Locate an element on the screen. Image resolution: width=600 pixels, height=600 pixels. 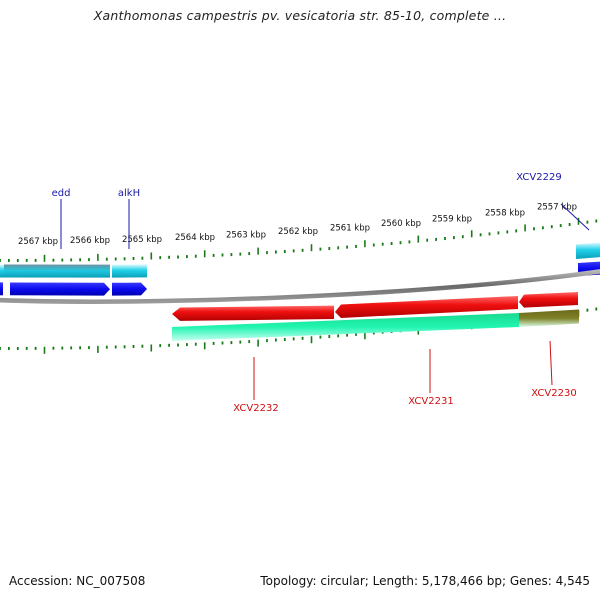
gene-feature-alkh-cds is located at coordinates (129, 271).